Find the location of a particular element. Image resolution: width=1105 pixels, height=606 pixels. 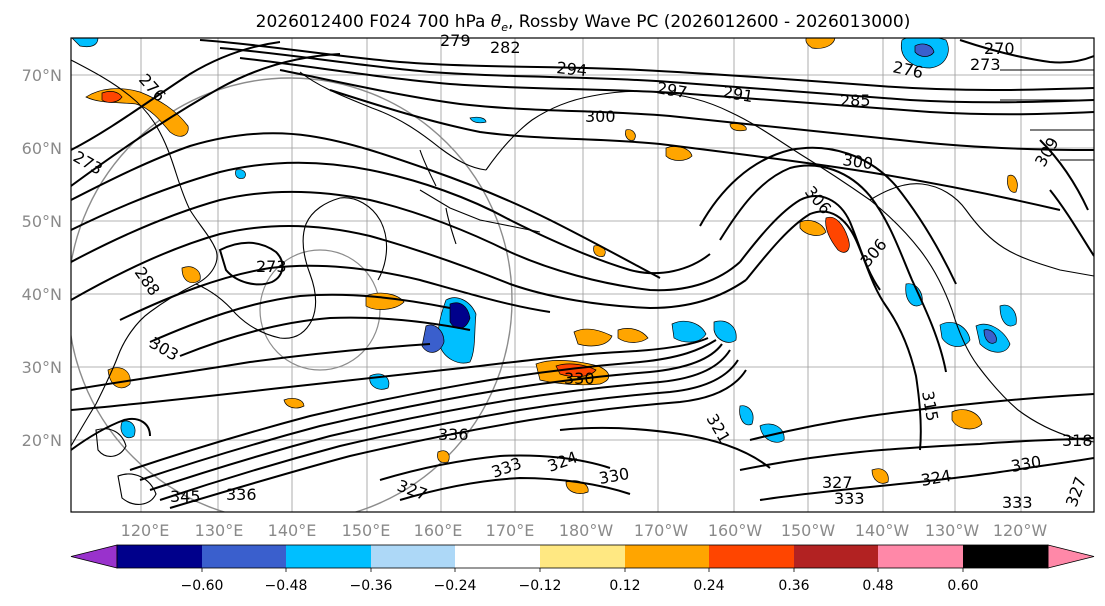

lon-label: 160°E is located at coordinates (438, 530).